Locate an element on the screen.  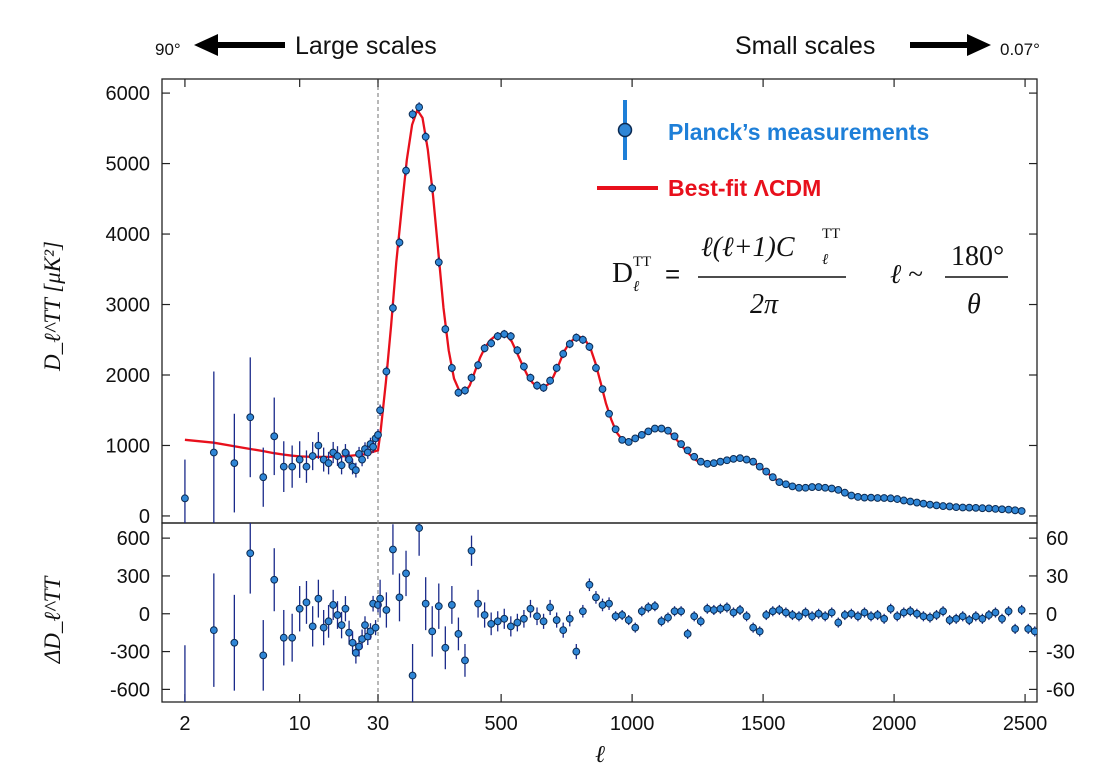
bottom-y-tick-label: 600 is located at coordinates (133, 539).